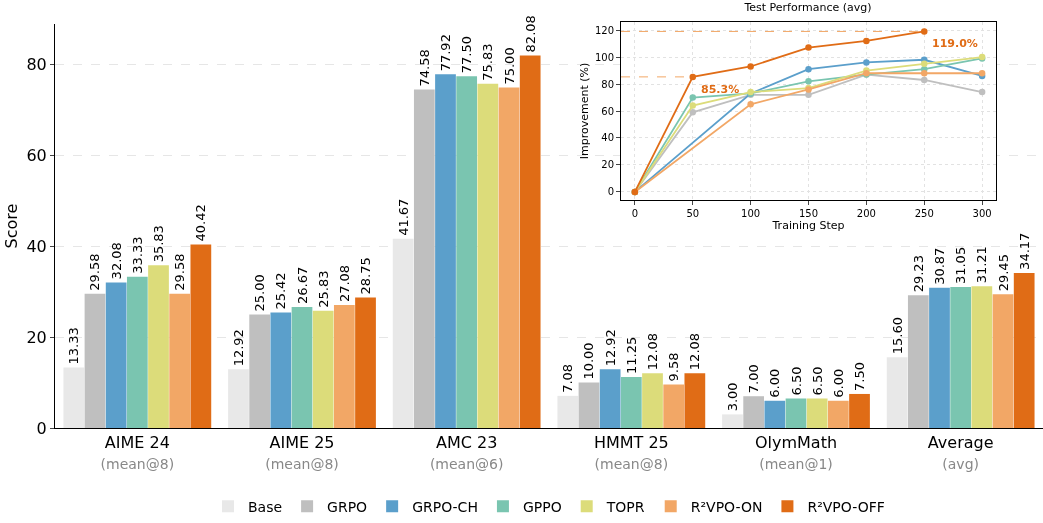 The height and width of the screenshot is (523, 1043). What do you see at coordinates (846, 506) in the screenshot?
I see `legend-label: R²VPO-OFF` at bounding box center [846, 506].